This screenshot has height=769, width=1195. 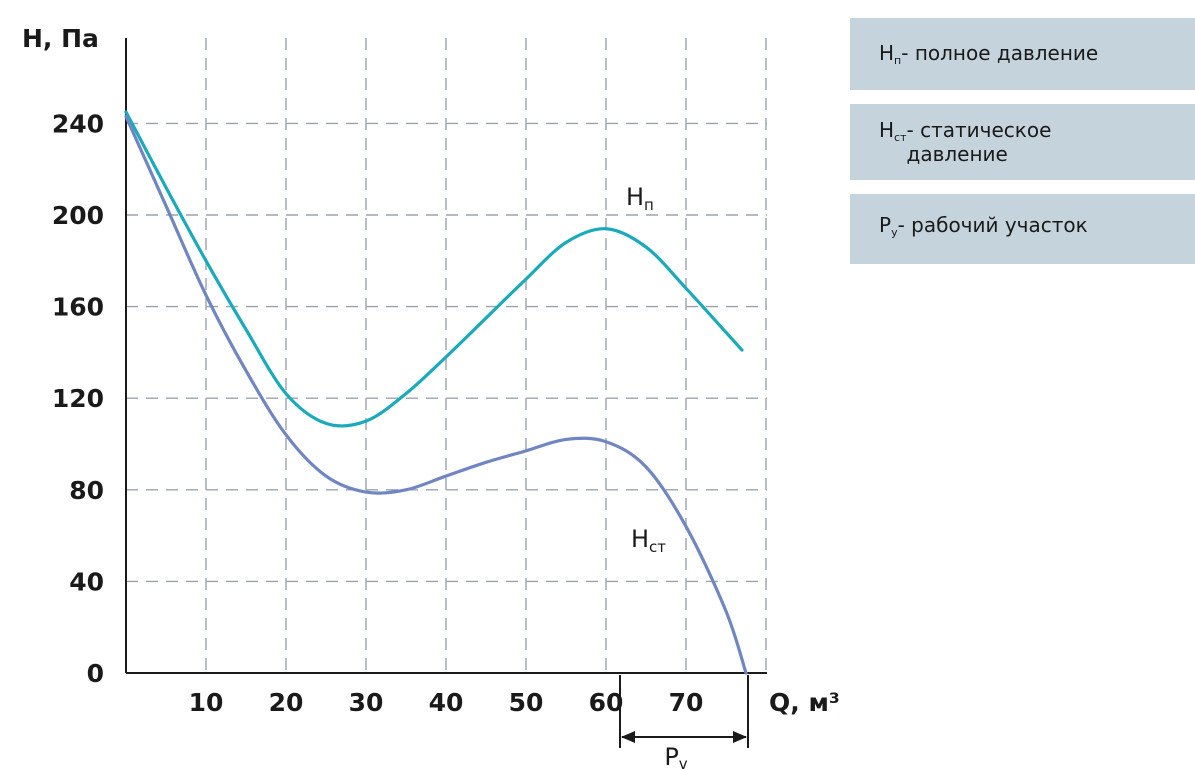 I want to click on legend-text: - рабочий участок, so click(x=992, y=225).